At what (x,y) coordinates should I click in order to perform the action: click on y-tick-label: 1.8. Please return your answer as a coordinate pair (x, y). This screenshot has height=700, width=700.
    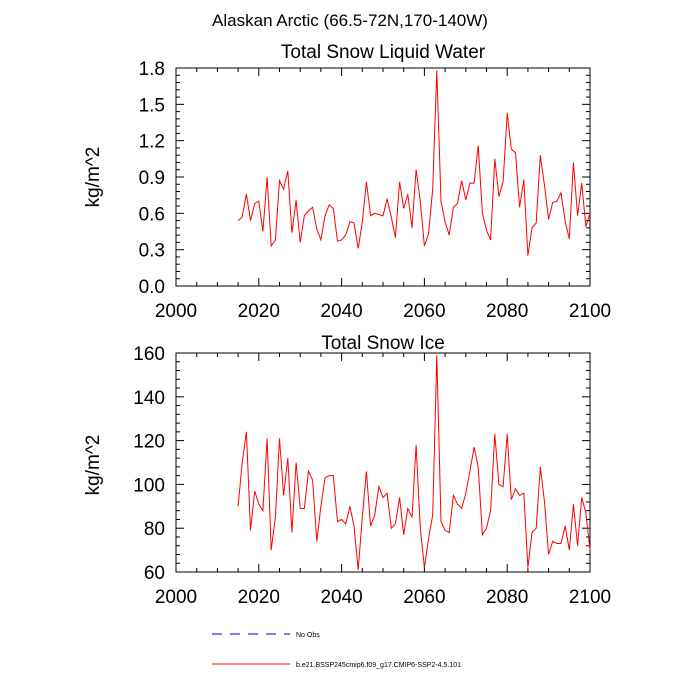
    Looking at the image, I should click on (152, 69).